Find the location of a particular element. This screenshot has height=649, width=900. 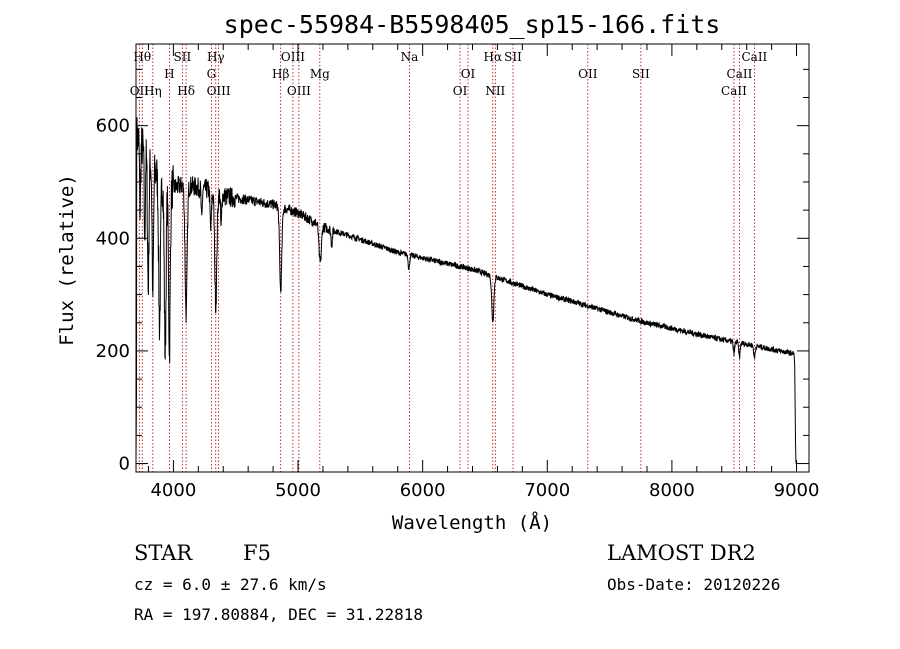

spectral-line-label: Hδ is located at coordinates (186, 91).